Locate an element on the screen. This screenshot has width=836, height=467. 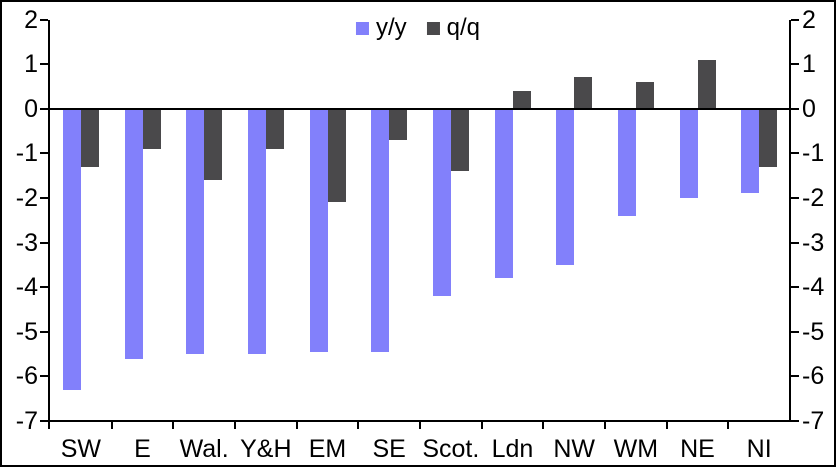
y-axis-label-right: 0 is located at coordinates (809, 108).